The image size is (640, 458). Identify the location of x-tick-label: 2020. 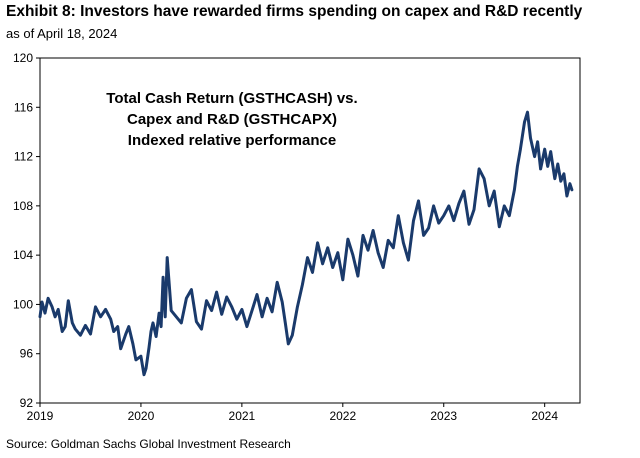
(141, 416).